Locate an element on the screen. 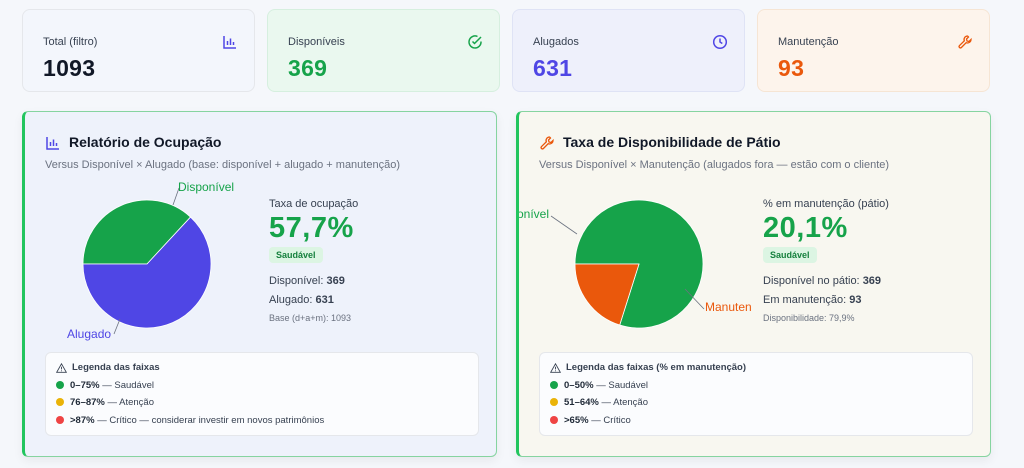 This screenshot has height=468, width=1024. stat-card-total: Total (filtro) 1093 is located at coordinates (138, 50).